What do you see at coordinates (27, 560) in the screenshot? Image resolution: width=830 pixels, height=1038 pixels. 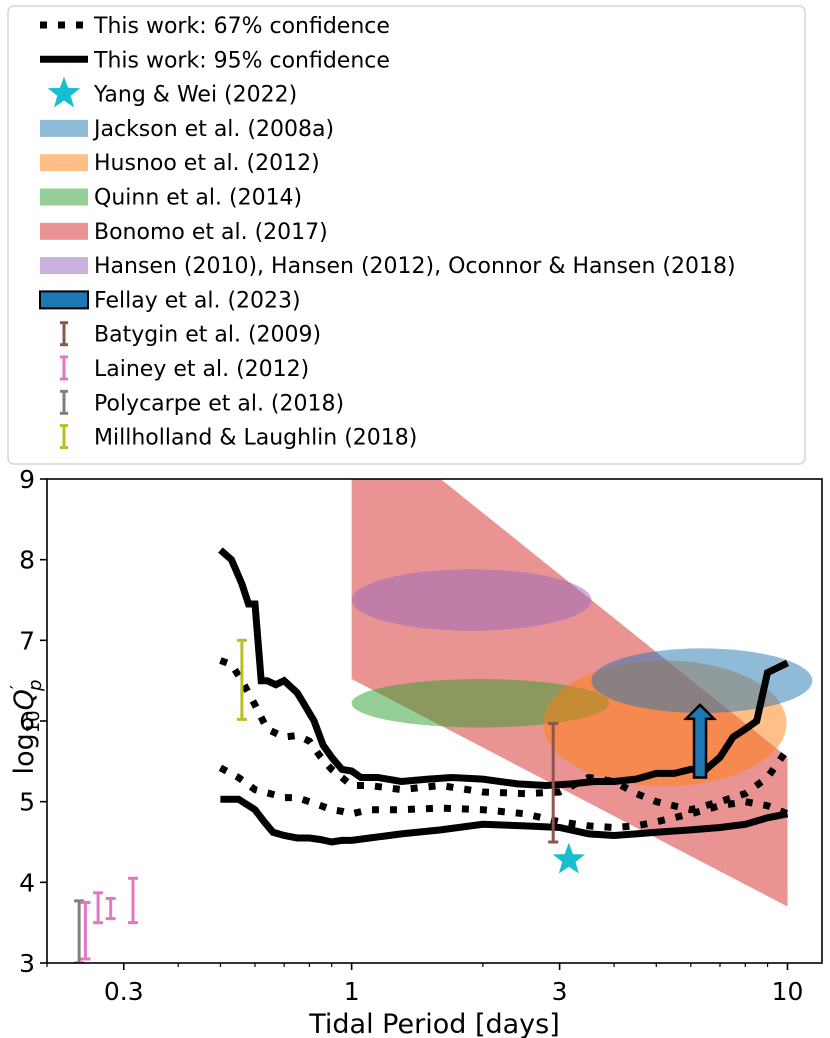 I see `y-tick-label: 8` at bounding box center [27, 560].